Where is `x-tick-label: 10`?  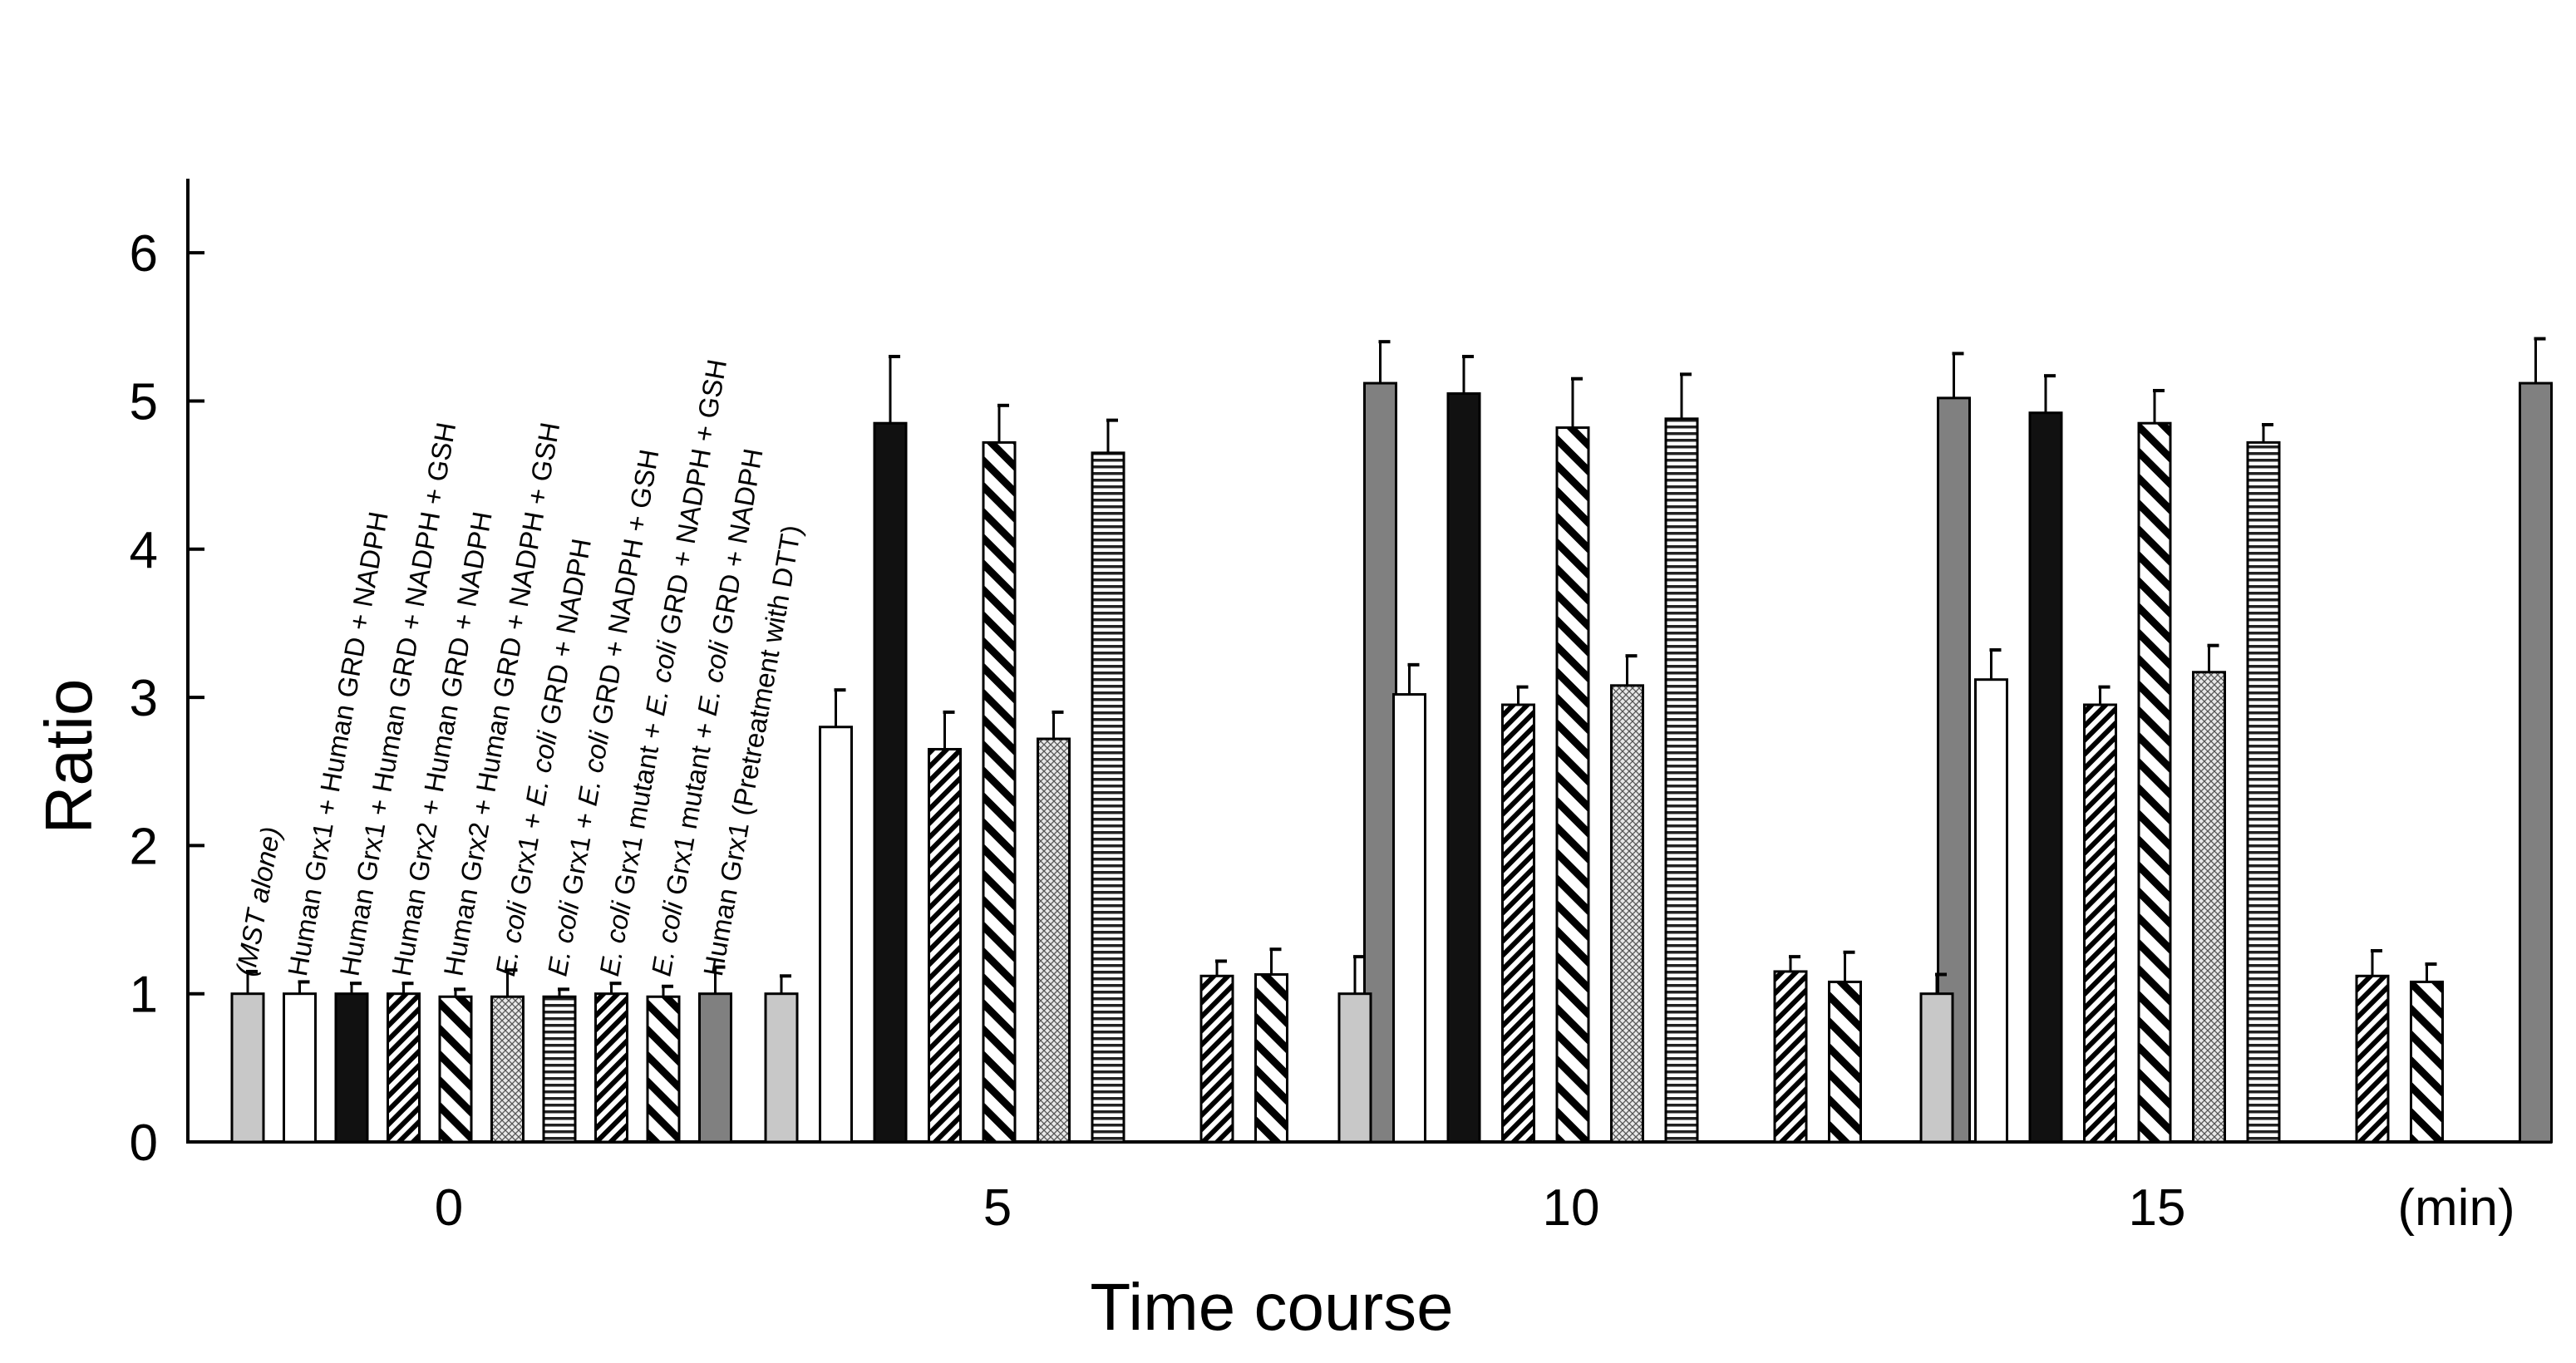 x-tick-label: 10 is located at coordinates (1571, 1208).